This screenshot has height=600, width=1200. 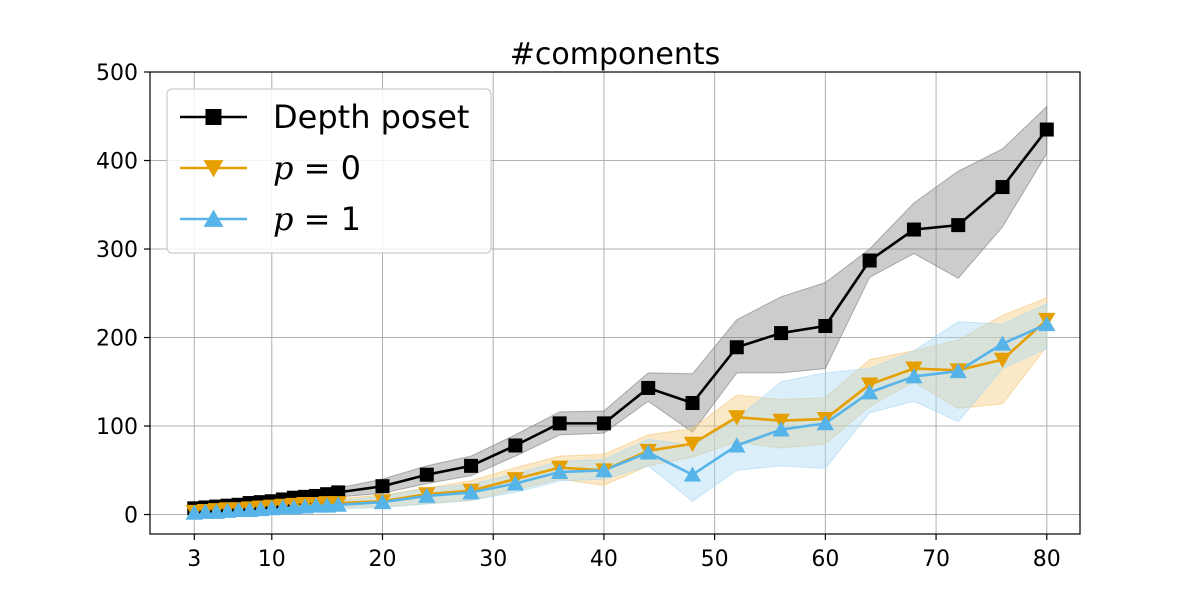 What do you see at coordinates (493, 559) in the screenshot?
I see `x-tick-label: 30` at bounding box center [493, 559].